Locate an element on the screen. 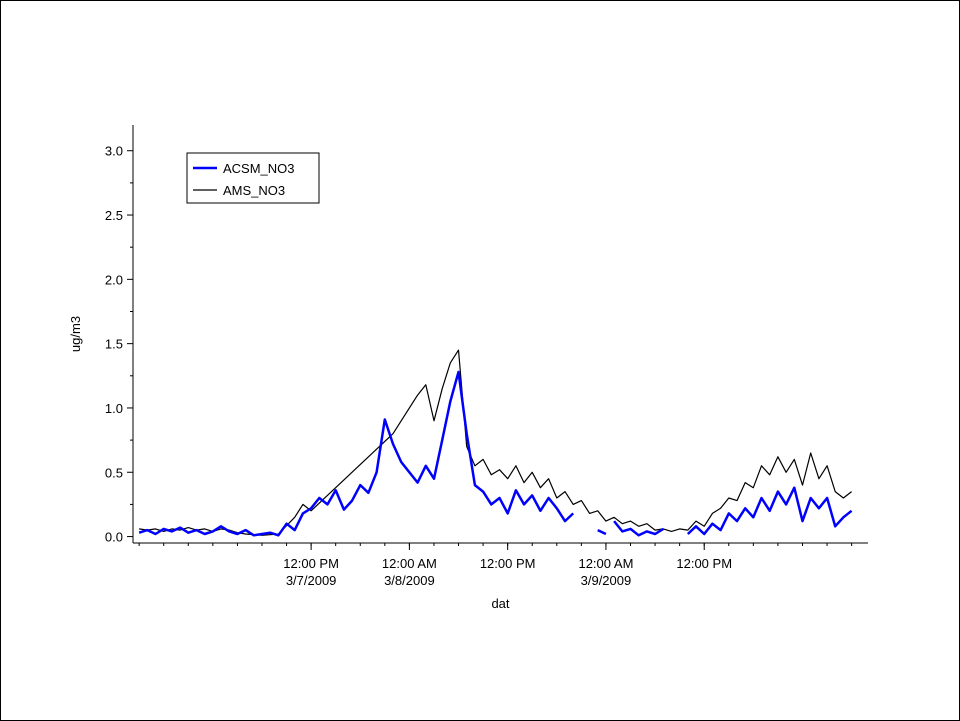 The width and height of the screenshot is (960, 721). legend-label-ams: AMS_NO3 is located at coordinates (254, 190).